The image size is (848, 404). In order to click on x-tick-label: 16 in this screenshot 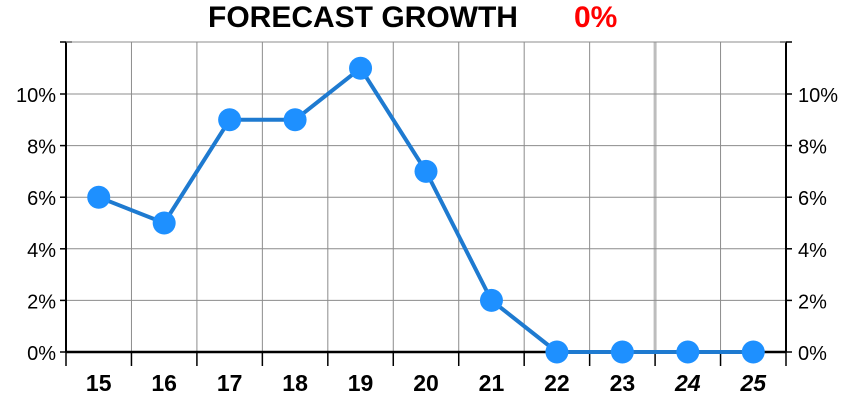, I will do `click(164, 383)`.